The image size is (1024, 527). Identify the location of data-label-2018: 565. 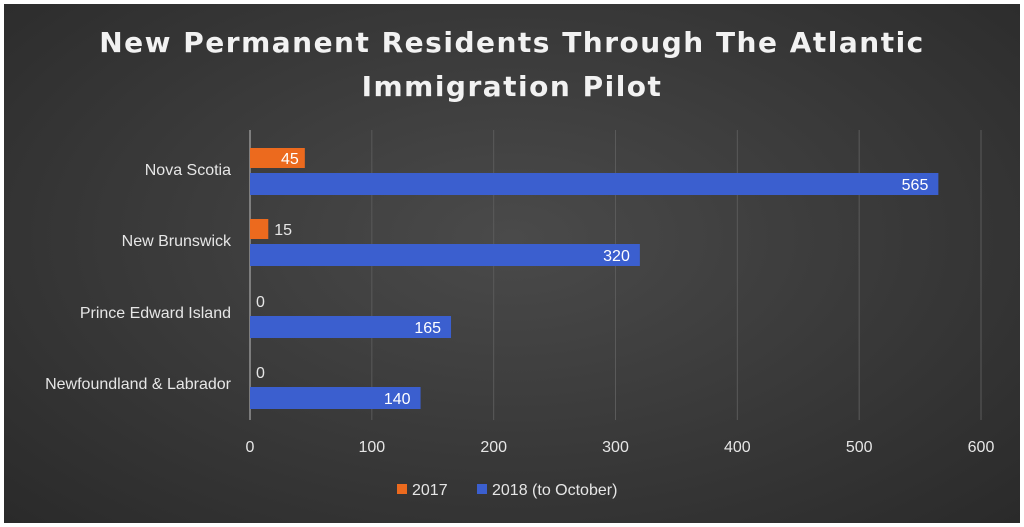
(915, 185).